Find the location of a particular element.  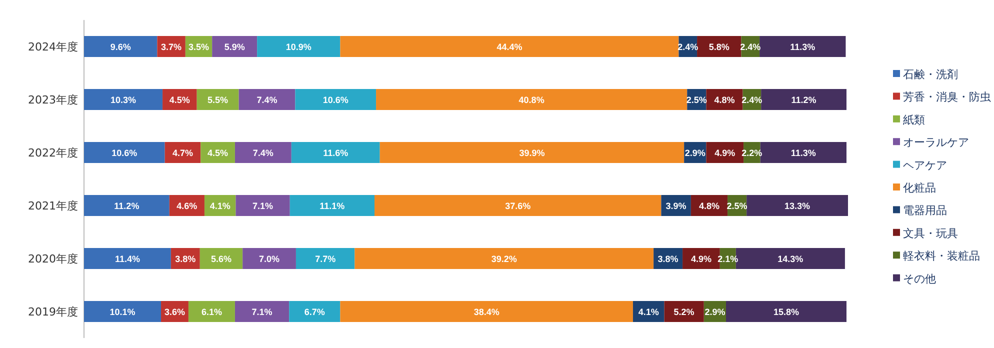

legend-label: 電器用品 is located at coordinates (925, 211).